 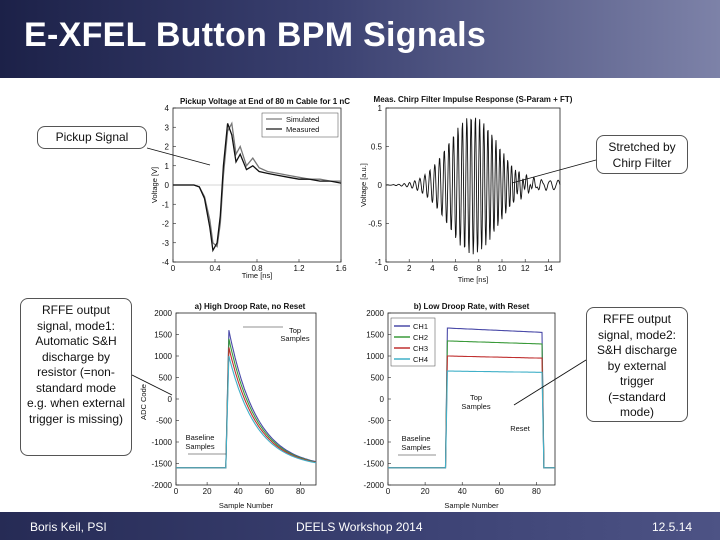 I want to click on pickup-y-tick-label: -1, so click(x=166, y=204).